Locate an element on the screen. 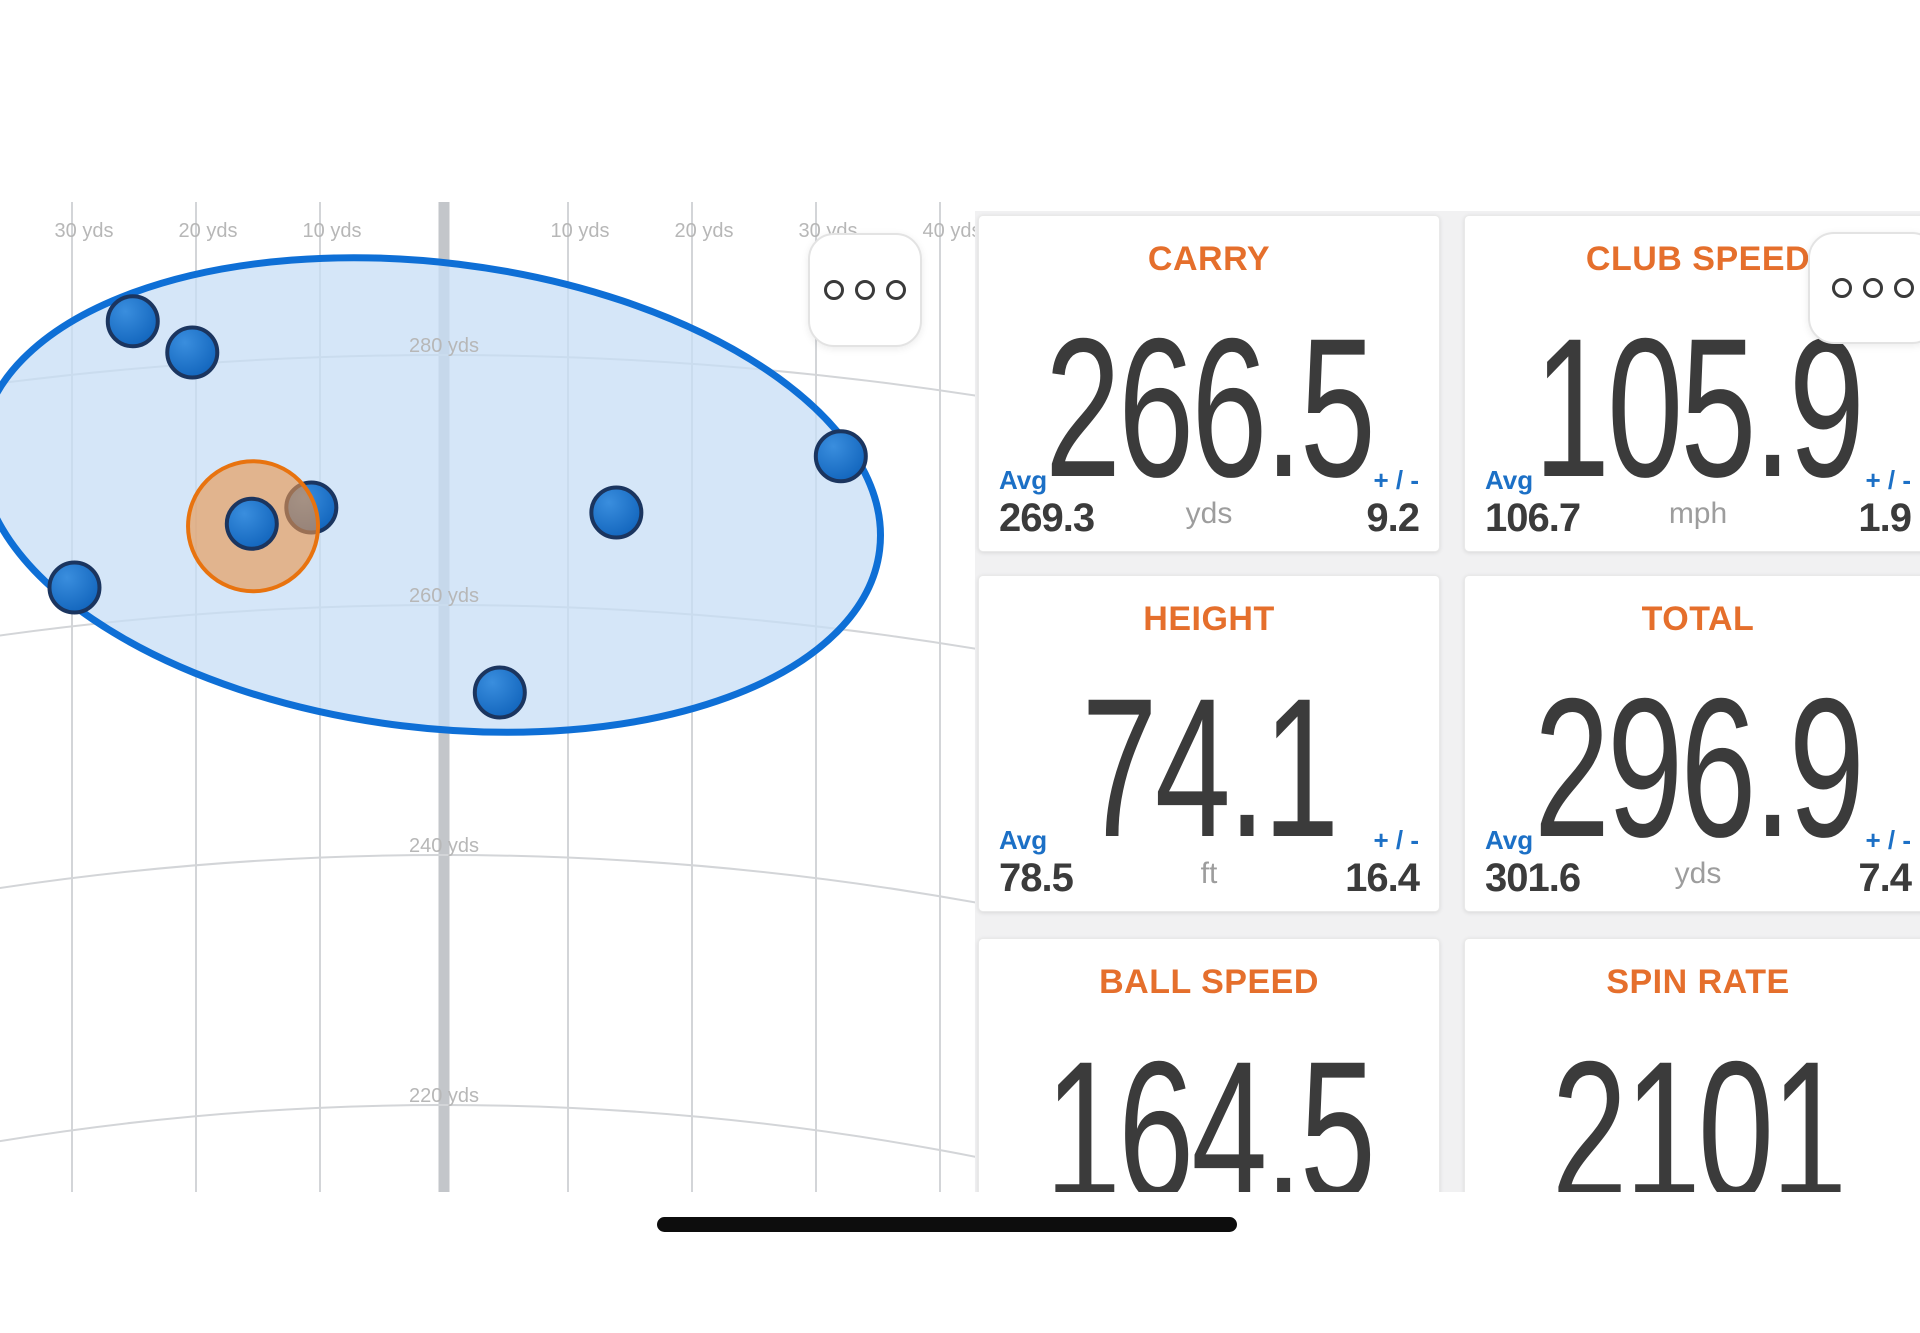 The image size is (1920, 1333). stat-card-club-speed: CLUB SPEED 105.9 Avg 106.7 mph + / - 1.9 is located at coordinates (1692, 383).